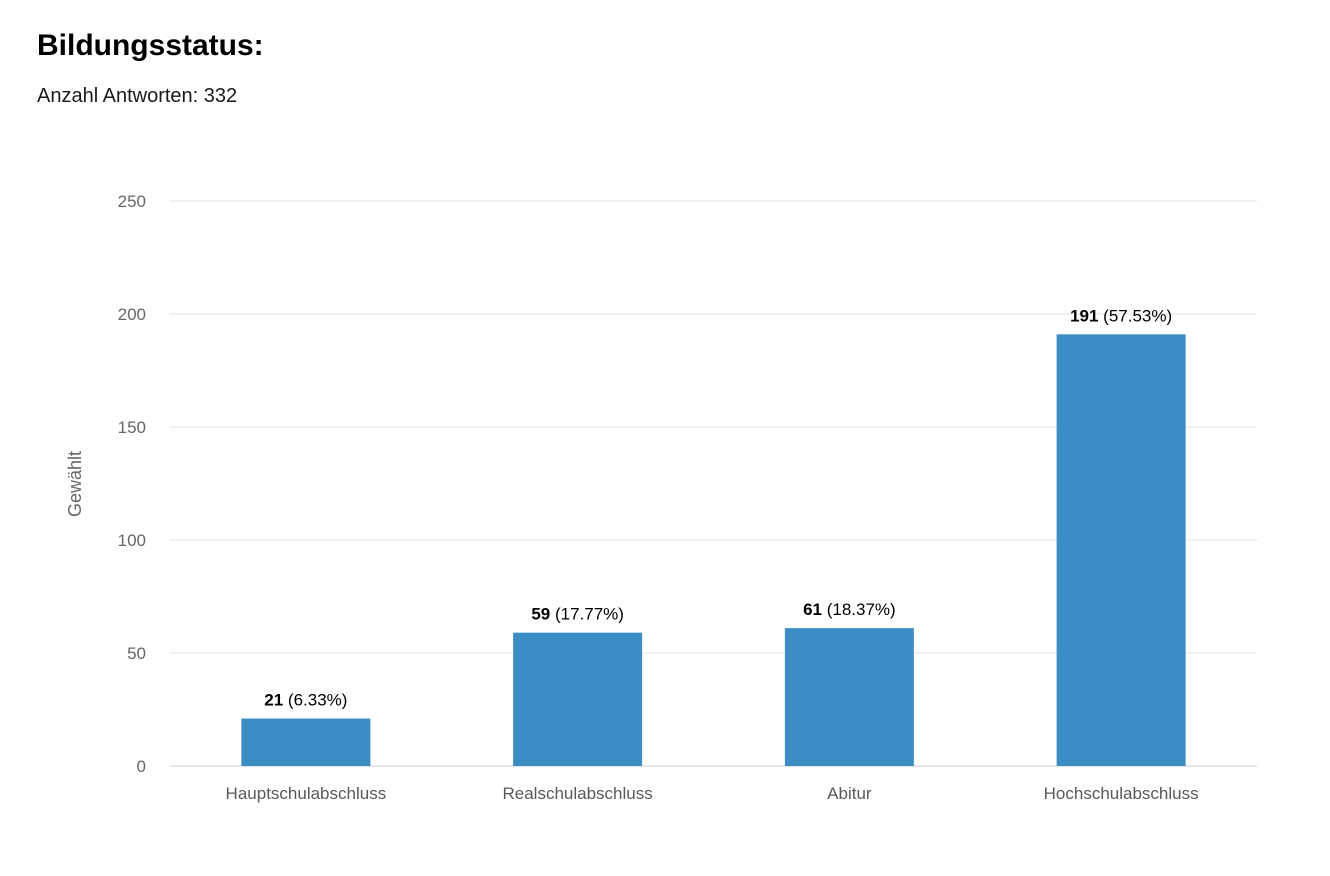  I want to click on y-axis-ticks: 0 50 100 150 200 250, so click(132, 484).